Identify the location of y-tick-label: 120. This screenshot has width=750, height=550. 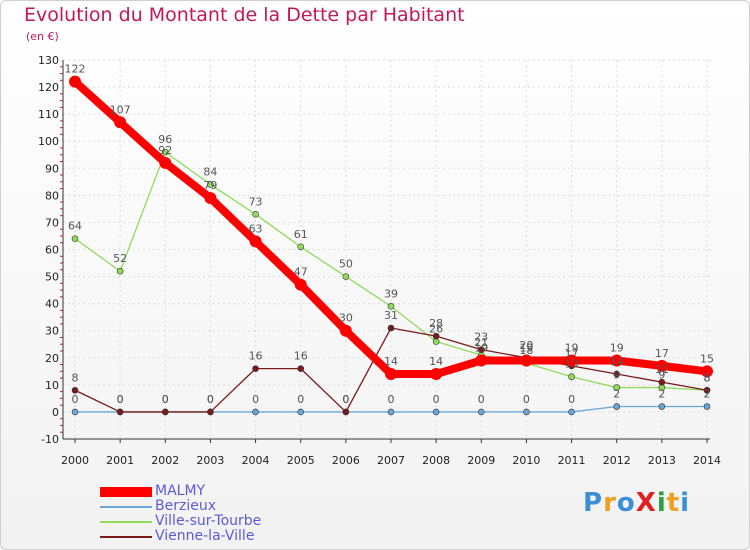
(48, 87).